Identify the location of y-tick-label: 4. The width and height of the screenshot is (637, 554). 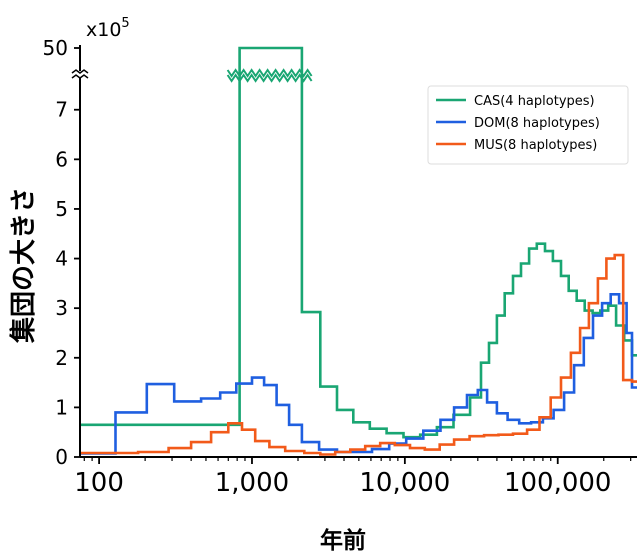
(61, 259).